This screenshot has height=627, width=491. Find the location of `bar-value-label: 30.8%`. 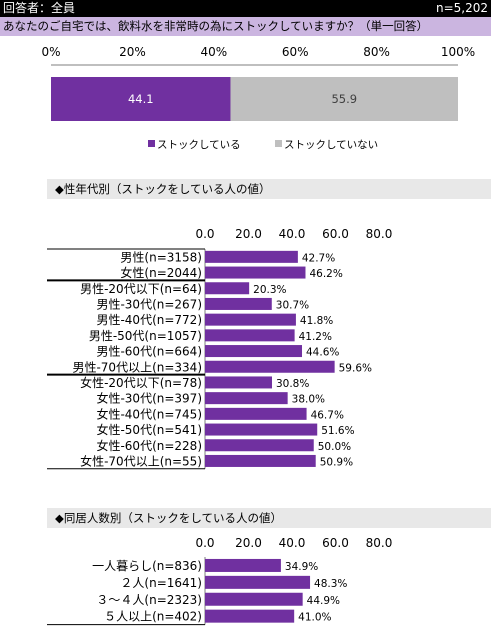

bar-value-label: 30.8% is located at coordinates (292, 384).